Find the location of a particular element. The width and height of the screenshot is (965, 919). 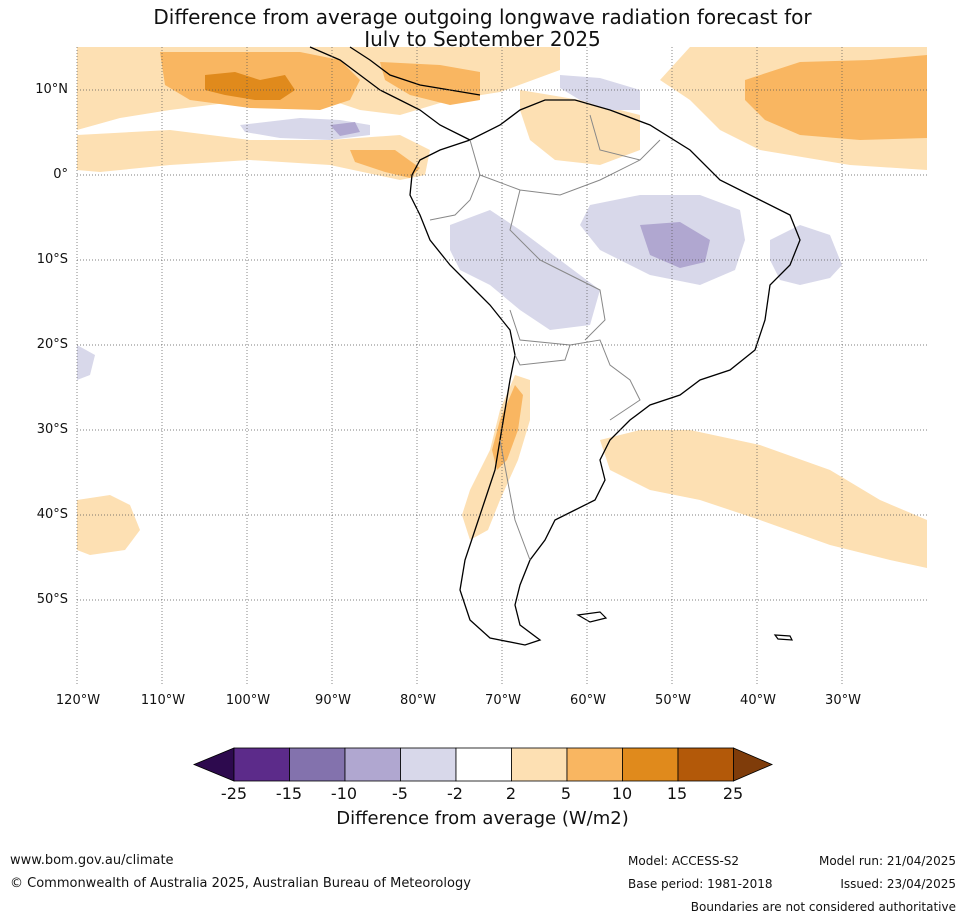

anomaly-region-venezuela-cool is located at coordinates (600, 92).